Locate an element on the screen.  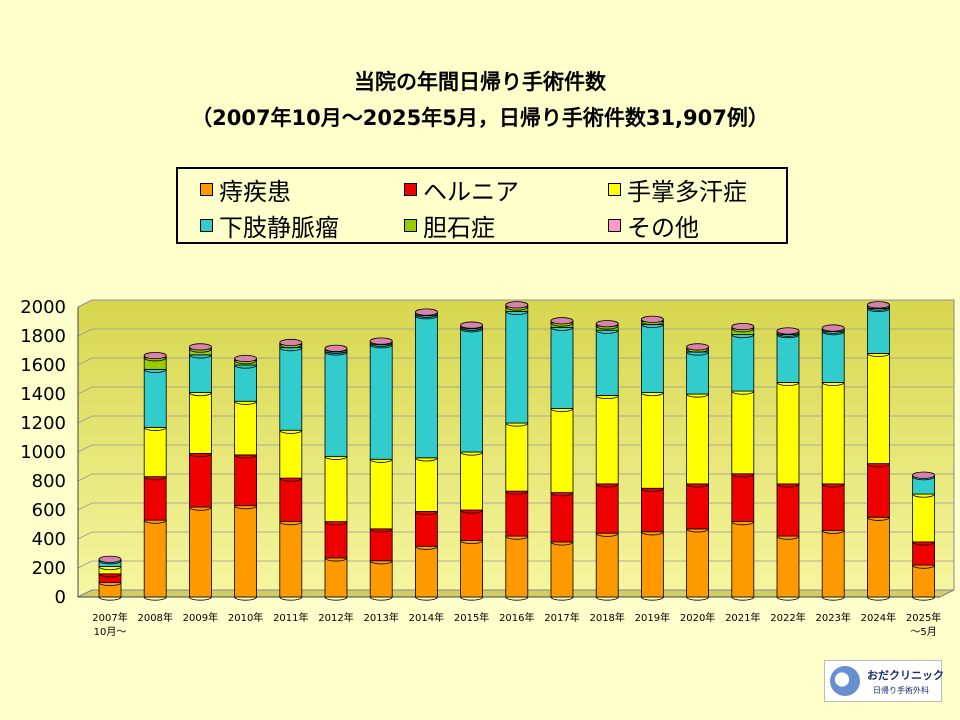
legend-label-hemorrhoid: 痔疾患 is located at coordinates (255, 191).